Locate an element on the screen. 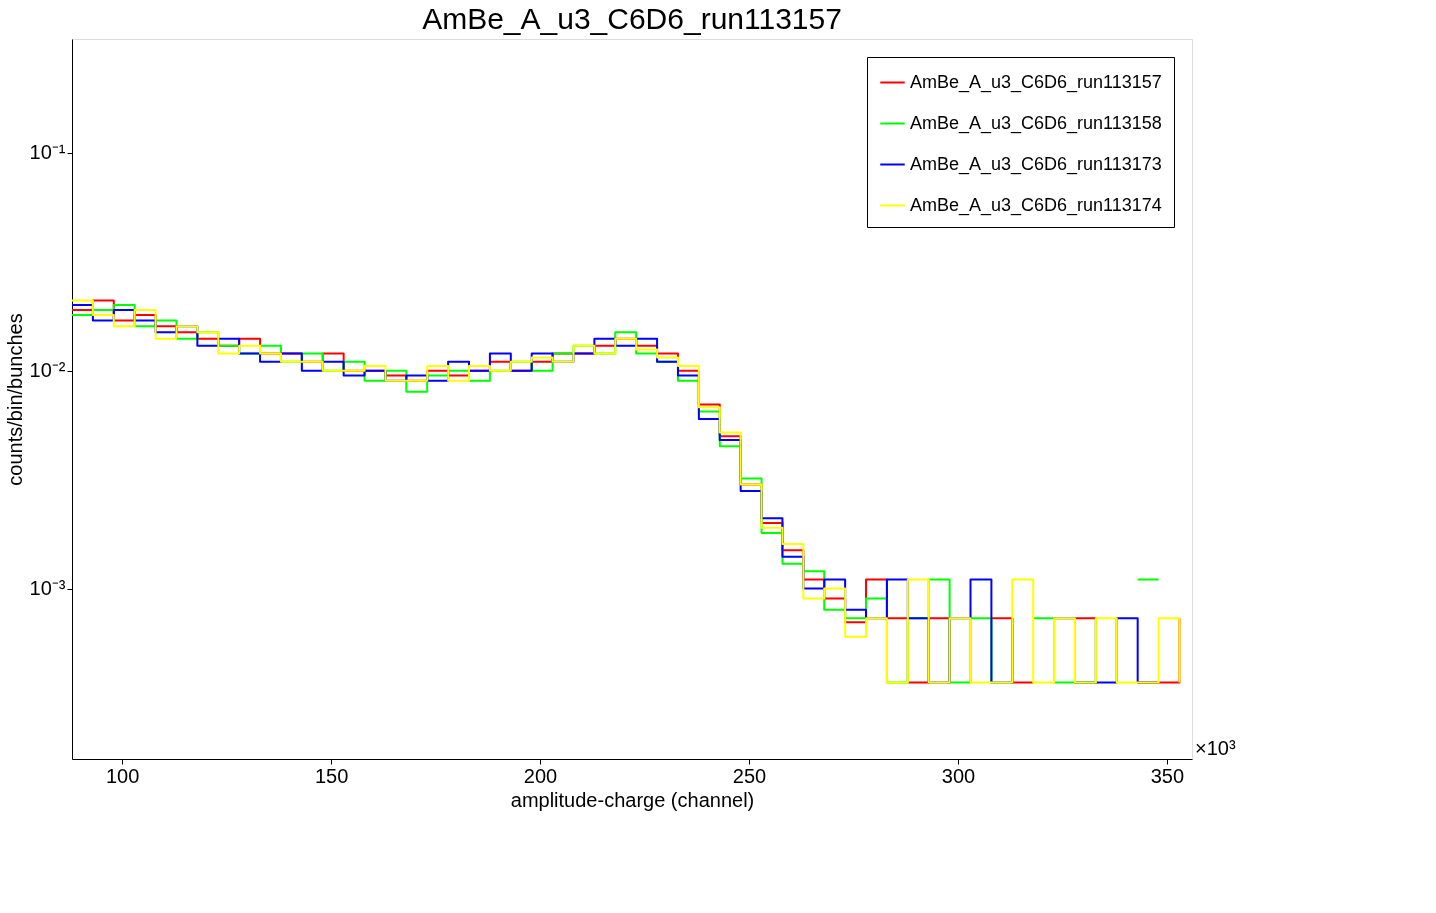  y-tick-label: 10⁻¹ is located at coordinates (47, 152).